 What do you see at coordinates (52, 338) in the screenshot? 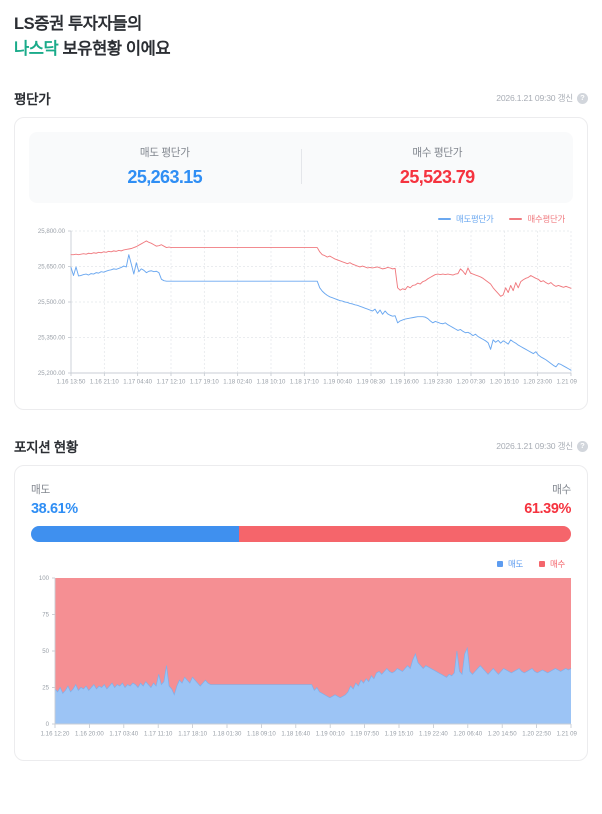
I see `svg-text: 25,350.00` at bounding box center [52, 338].